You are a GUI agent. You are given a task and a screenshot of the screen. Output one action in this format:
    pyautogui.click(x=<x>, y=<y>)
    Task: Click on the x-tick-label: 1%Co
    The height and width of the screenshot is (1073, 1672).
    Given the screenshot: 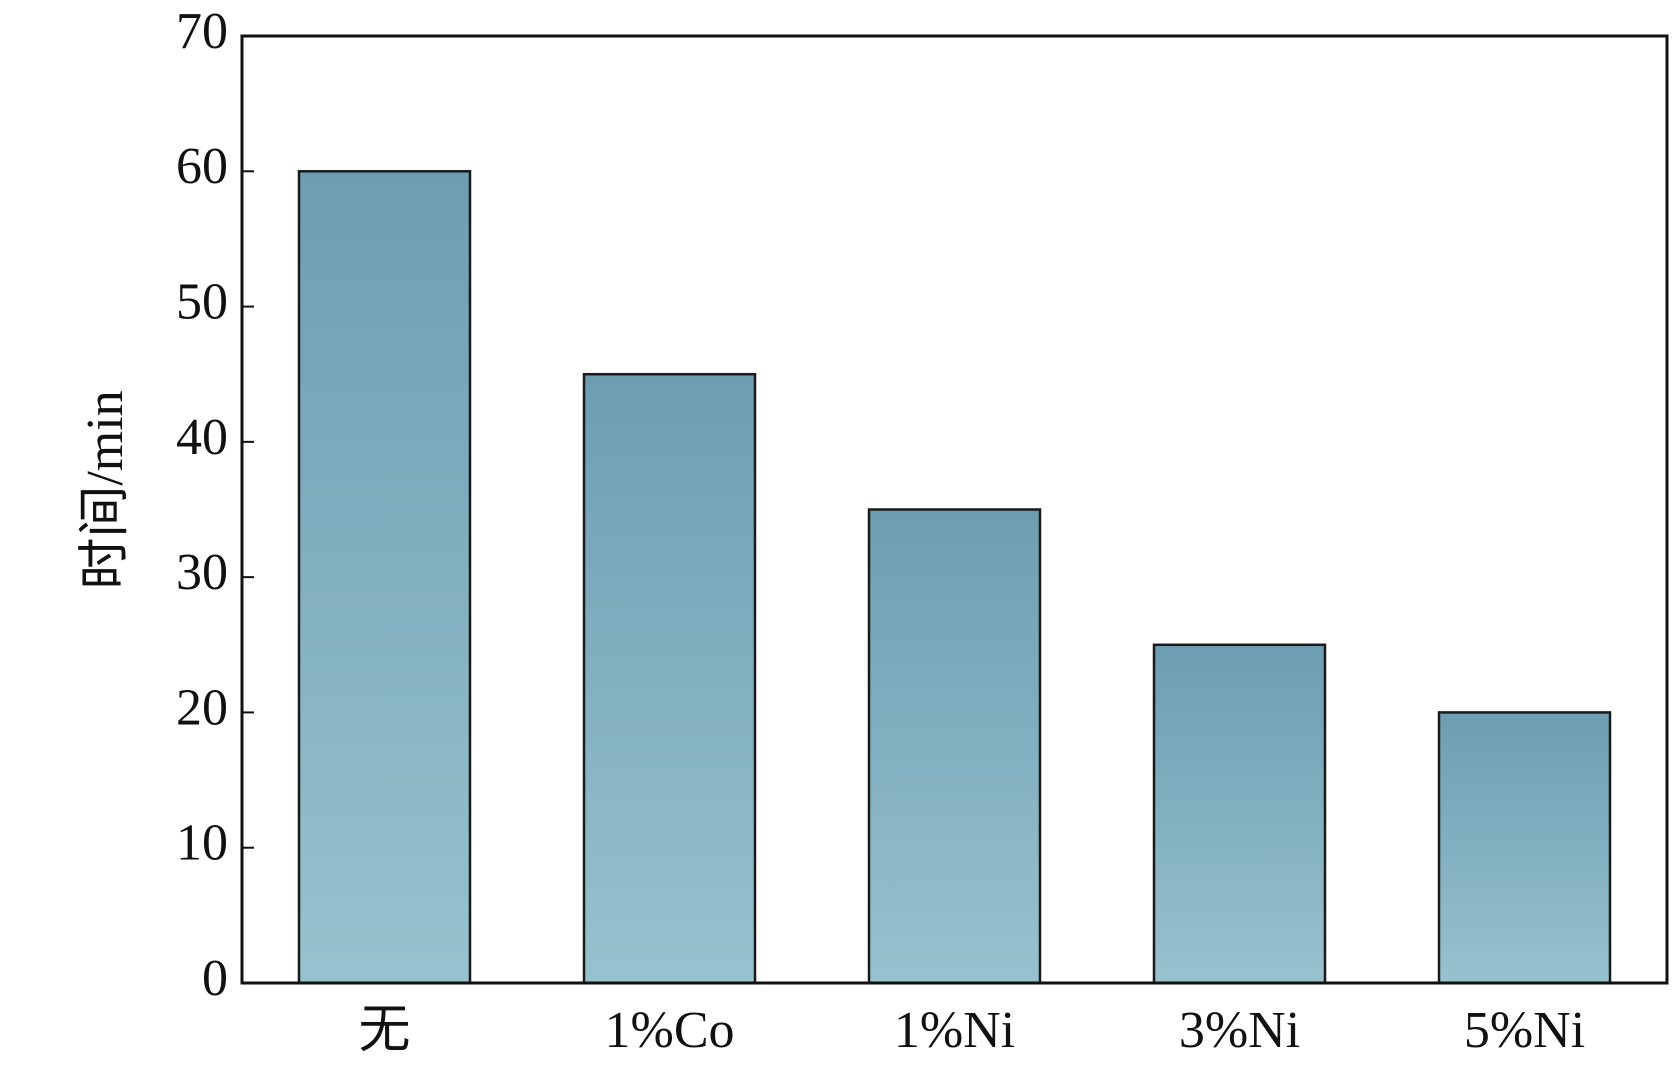 What is the action you would take?
    pyautogui.click(x=670, y=1030)
    